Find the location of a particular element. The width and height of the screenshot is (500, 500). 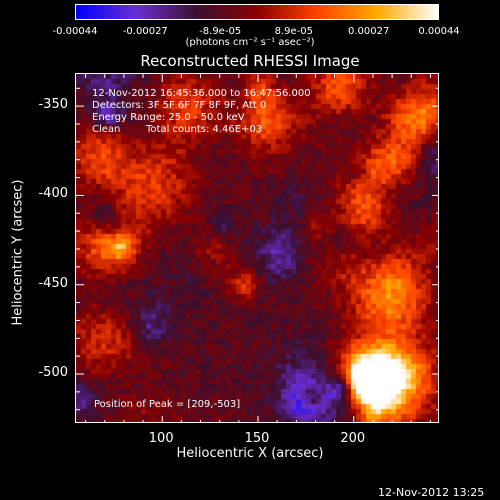

y-tick-label: -450 is located at coordinates (53, 283).